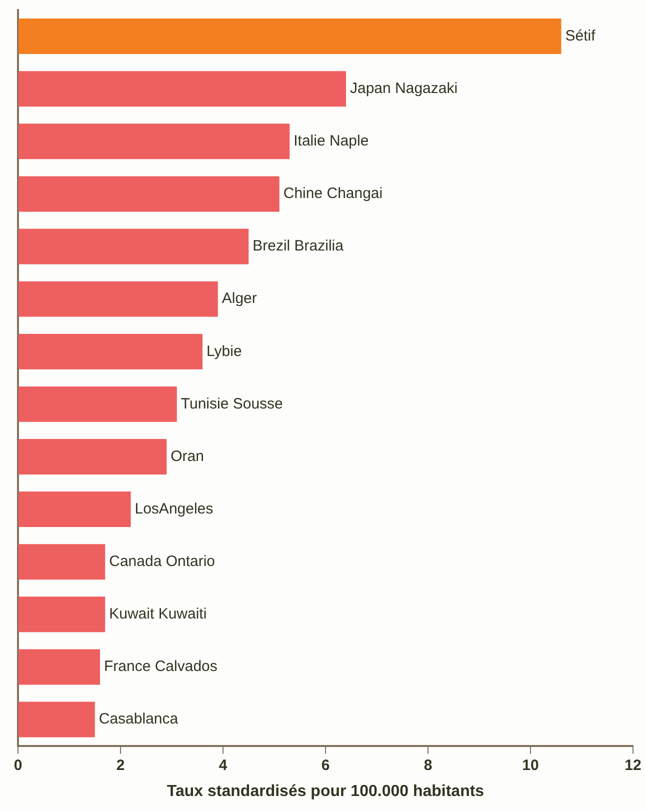 The image size is (645, 811). What do you see at coordinates (239, 299) in the screenshot?
I see `y-tick-label: Alger` at bounding box center [239, 299].